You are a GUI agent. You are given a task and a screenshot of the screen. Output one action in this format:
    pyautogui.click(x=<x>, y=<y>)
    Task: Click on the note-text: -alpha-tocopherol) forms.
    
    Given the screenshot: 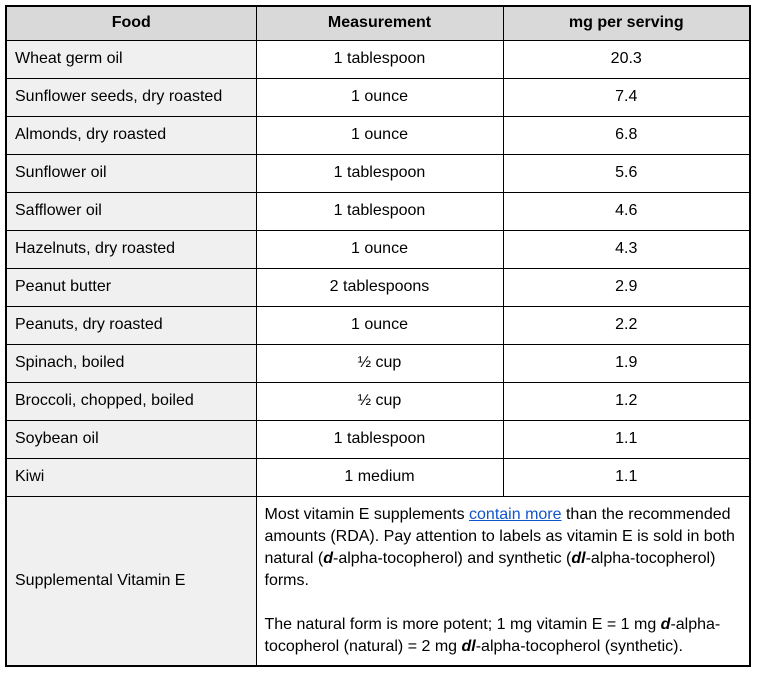 What is the action you would take?
    pyautogui.click(x=490, y=569)
    